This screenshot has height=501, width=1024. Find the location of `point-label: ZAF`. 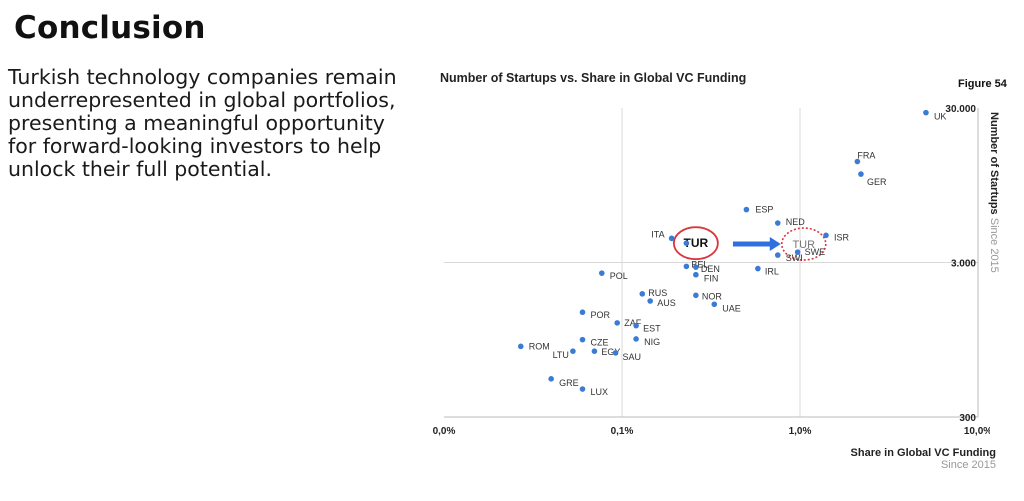

point-label: ZAF is located at coordinates (633, 323).